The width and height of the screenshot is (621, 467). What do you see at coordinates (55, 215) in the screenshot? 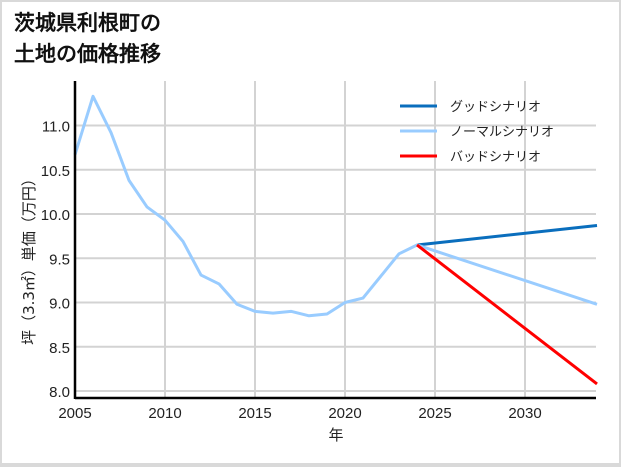
I see `y-tick-label: 10.0` at bounding box center [55, 215].